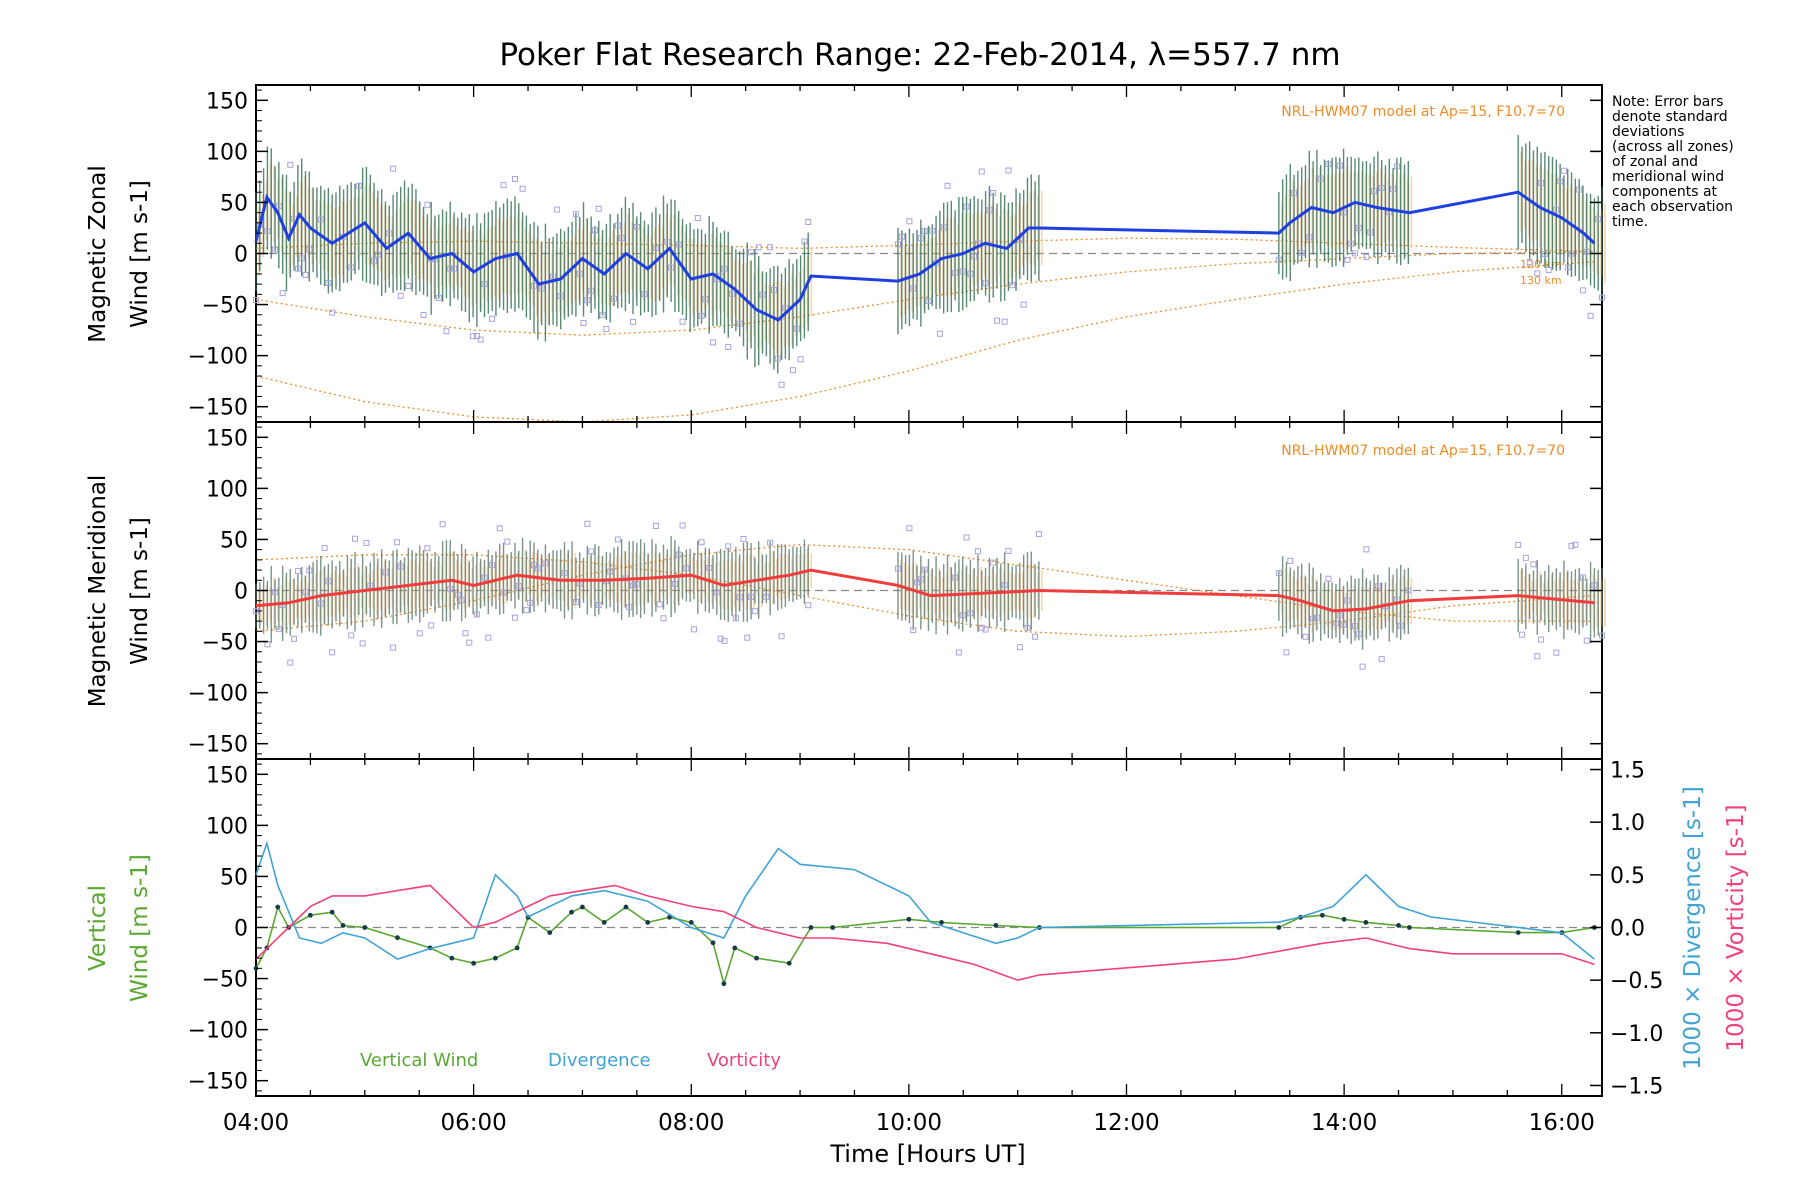  I want to click on right-tick-label: 0.0, so click(1627, 929).